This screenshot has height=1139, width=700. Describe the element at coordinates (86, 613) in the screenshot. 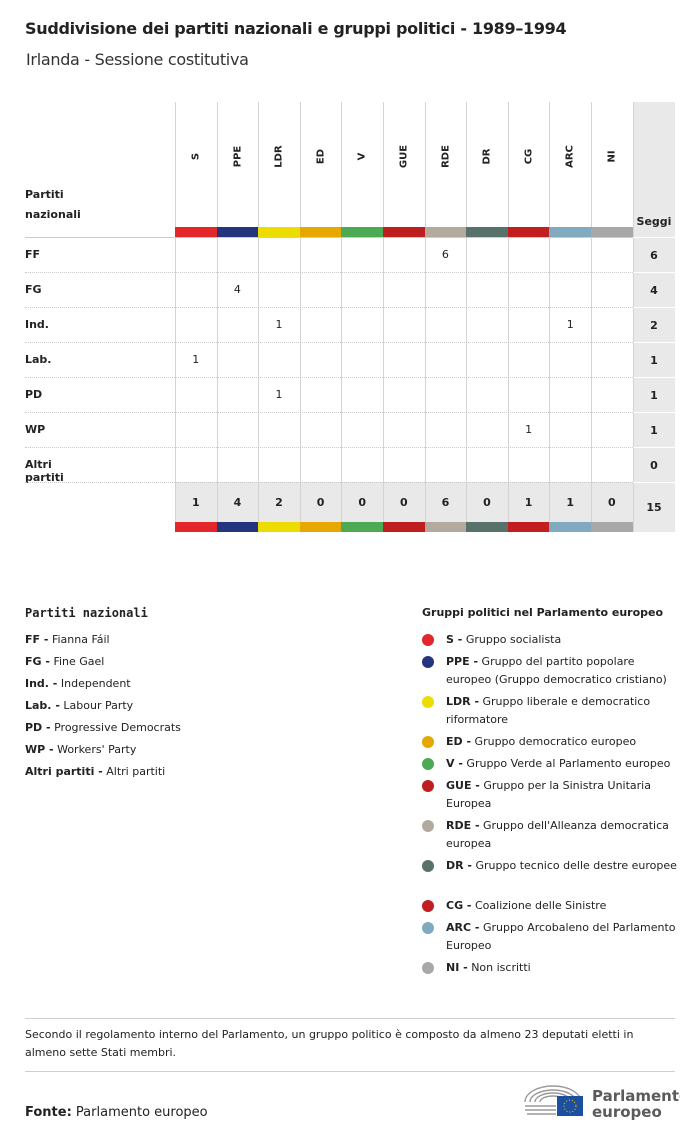

I see `legend-title: Partiti nazionali` at that location.